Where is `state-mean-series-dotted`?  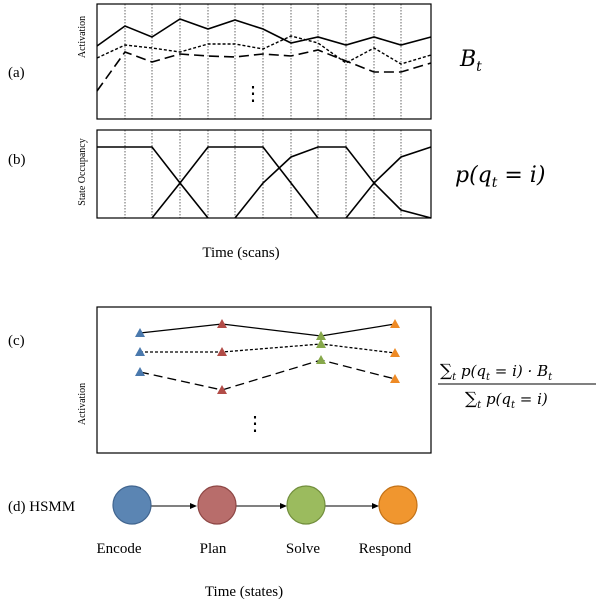 state-mean-series-dotted is located at coordinates (268, 348).